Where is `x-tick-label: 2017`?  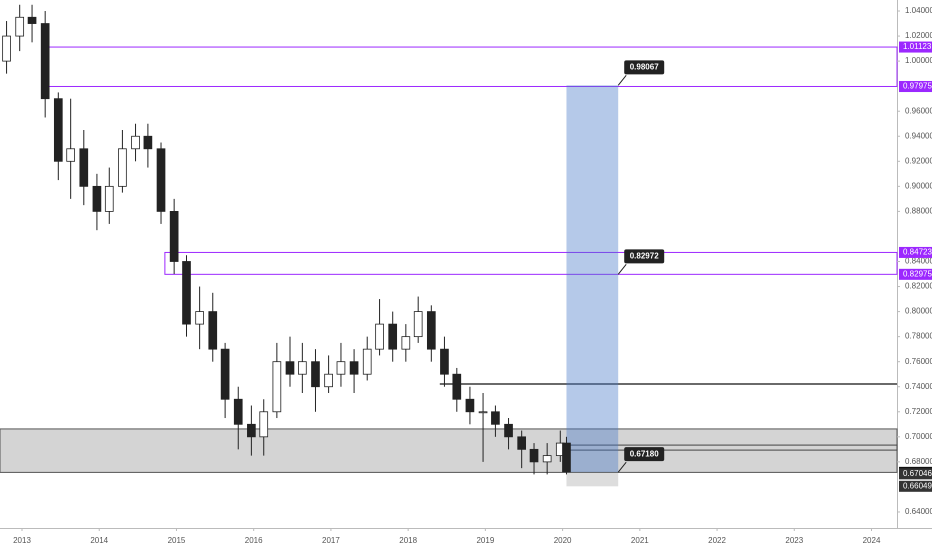
x-tick-label: 2017 is located at coordinates (331, 540).